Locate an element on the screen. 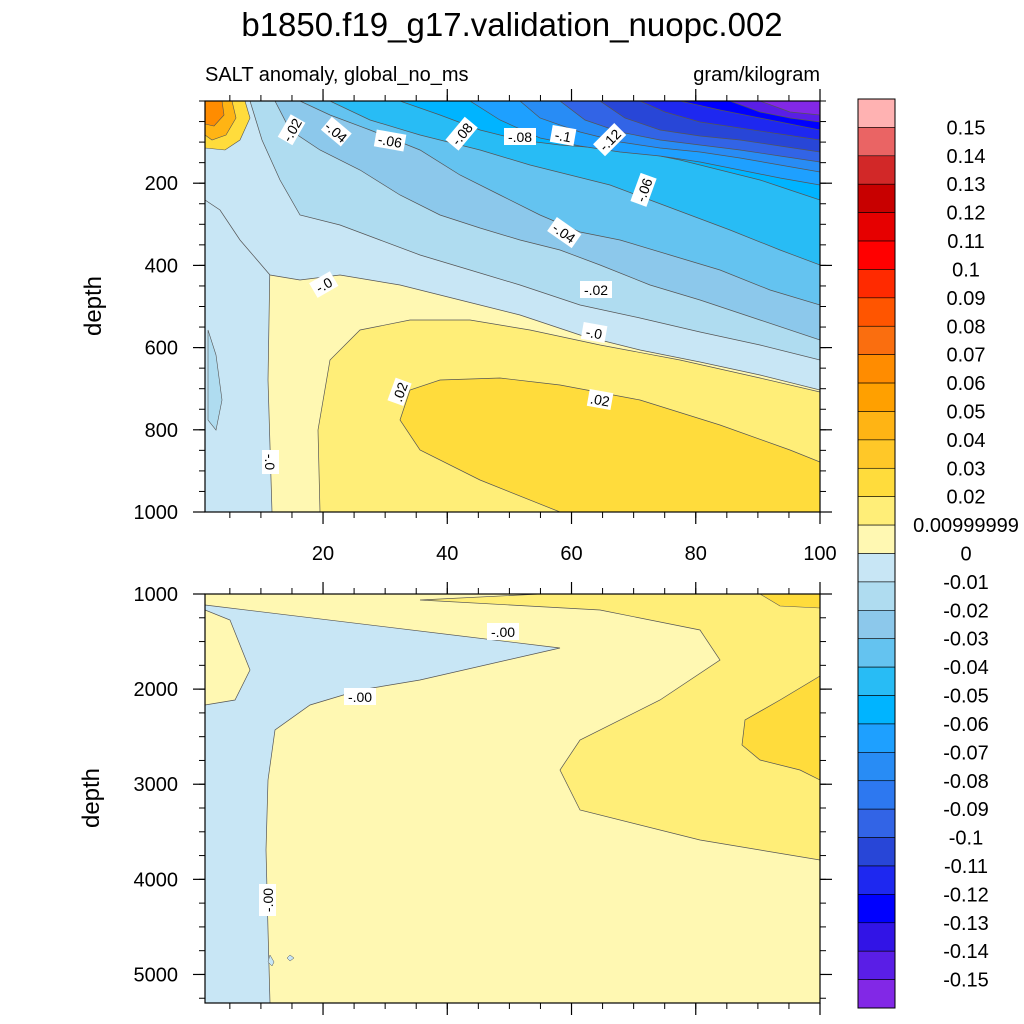  y-tick-label: 800 is located at coordinates (161, 431).